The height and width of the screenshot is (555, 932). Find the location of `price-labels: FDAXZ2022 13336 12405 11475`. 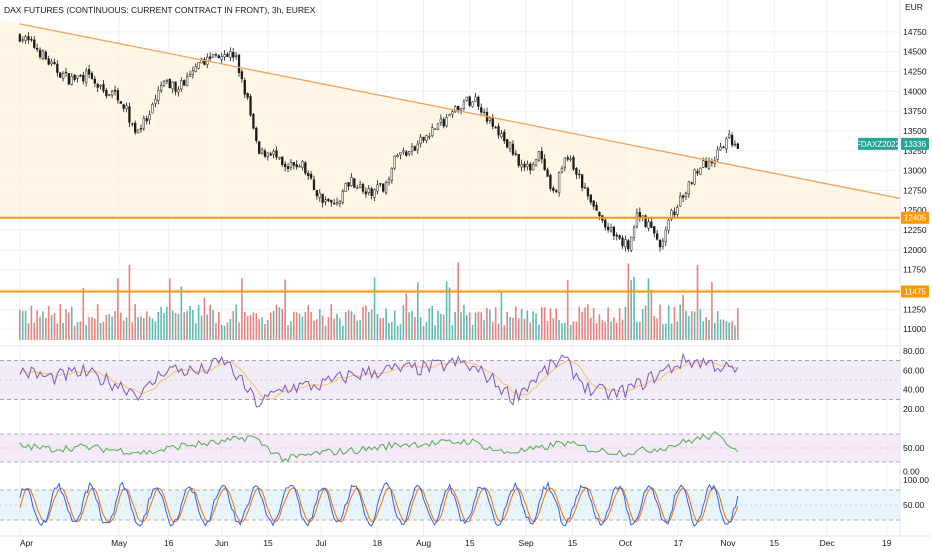

price-labels: FDAXZ2022 13336 12405 11475 is located at coordinates (892, 217).